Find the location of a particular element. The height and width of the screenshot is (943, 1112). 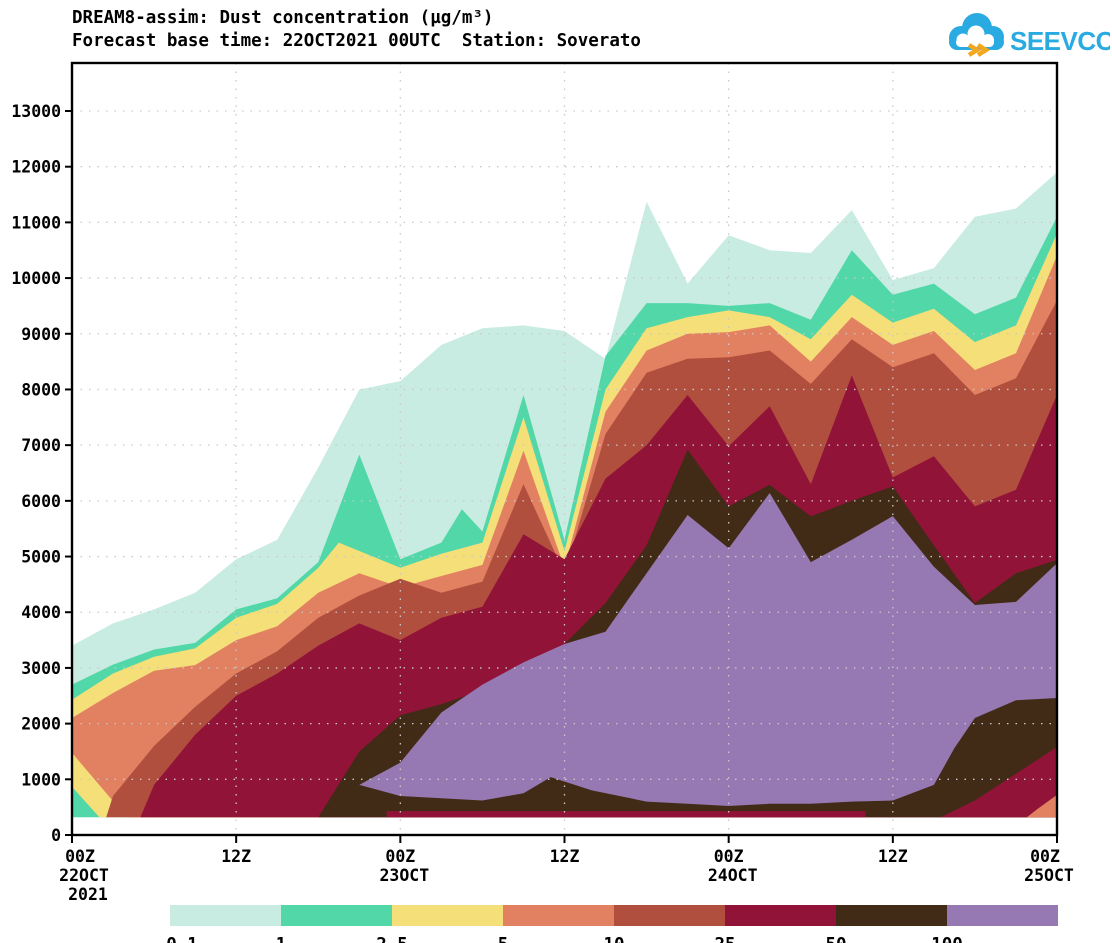

x-tick-label-24: 00Z is located at coordinates (400, 856).